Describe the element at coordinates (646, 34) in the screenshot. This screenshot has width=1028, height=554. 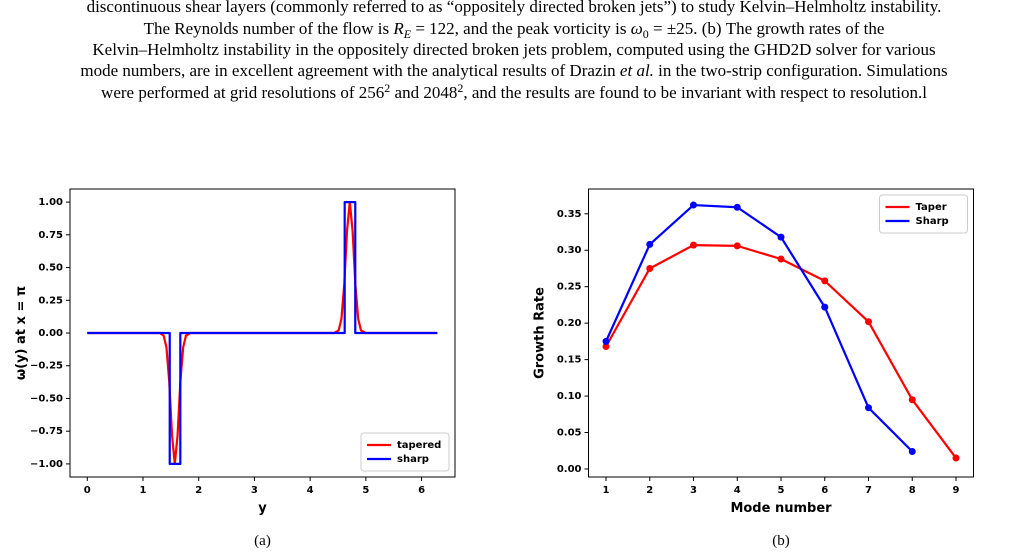
I see `caption-text: 0` at that location.